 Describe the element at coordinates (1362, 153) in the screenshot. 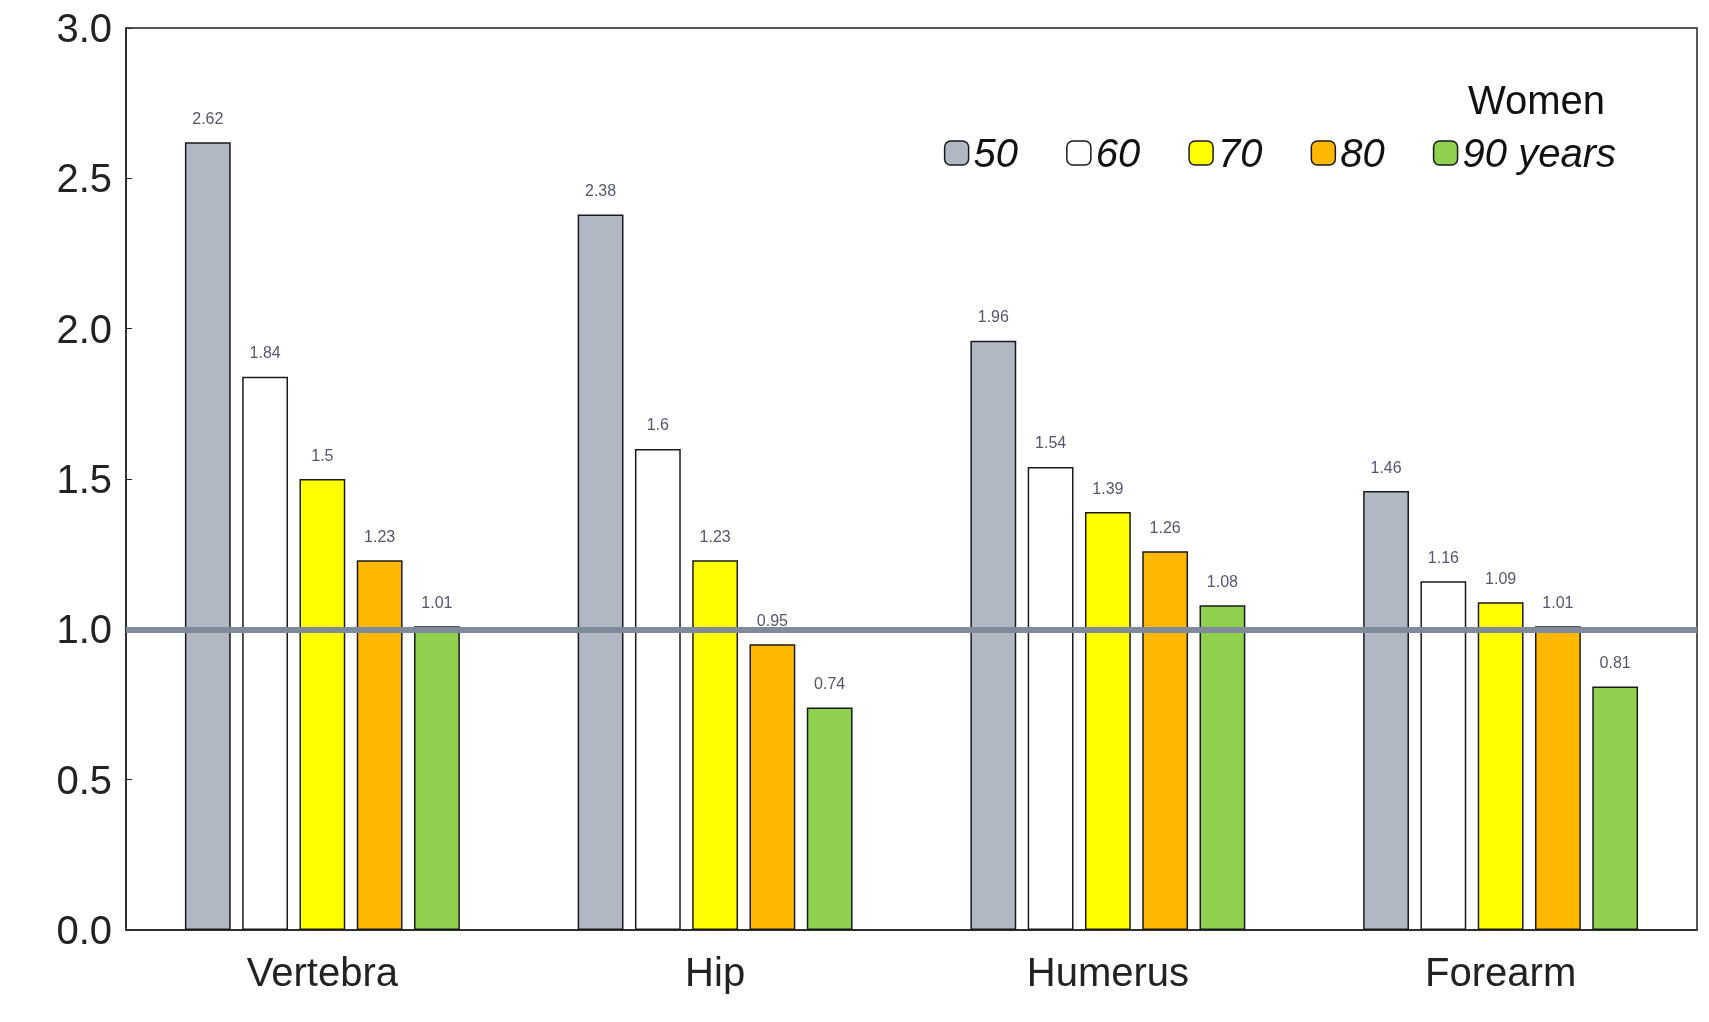

I see `legend-label: 80` at that location.